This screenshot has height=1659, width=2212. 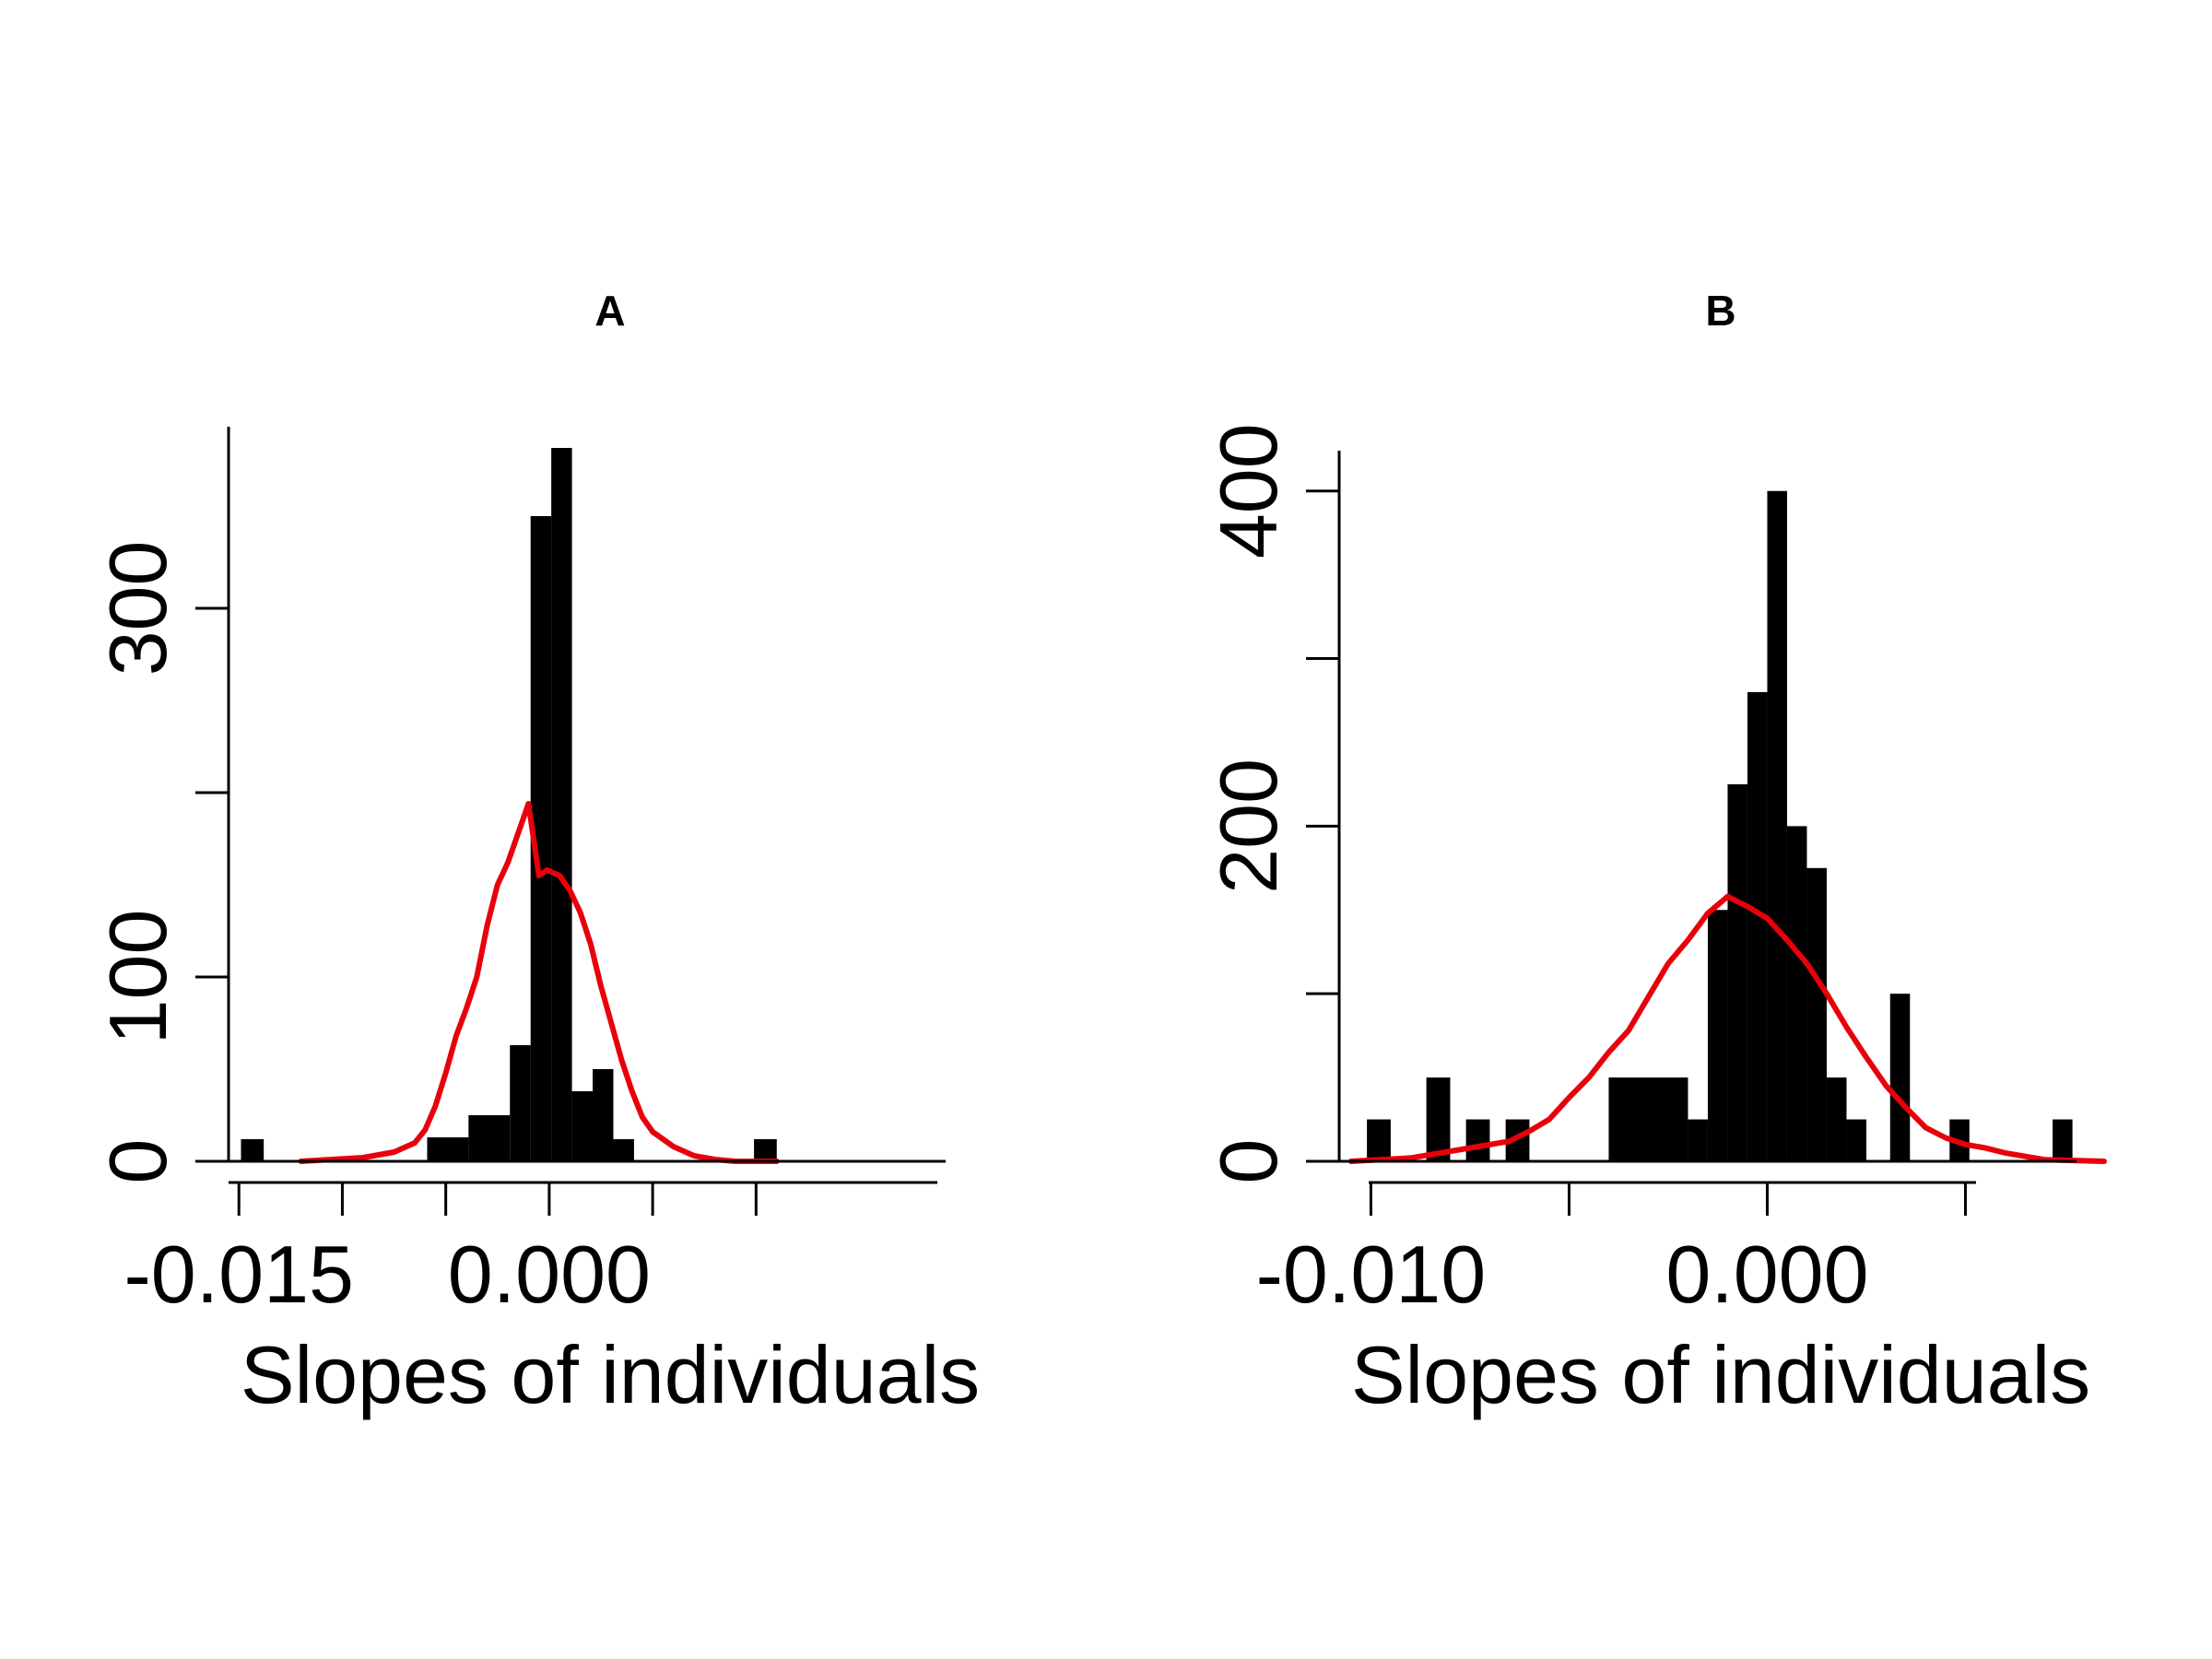 I want to click on panel-a-y-tick-label: 300, so click(x=137, y=609).